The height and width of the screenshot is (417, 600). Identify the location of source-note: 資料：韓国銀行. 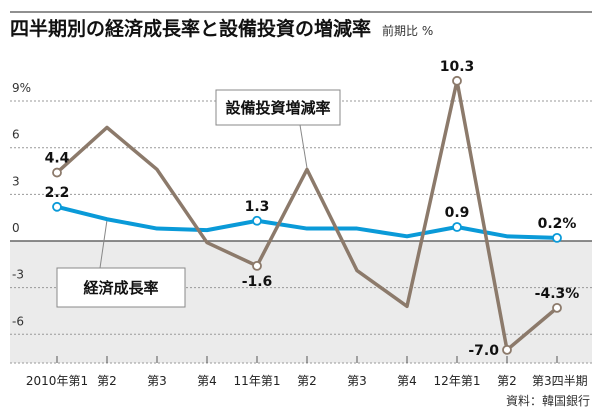
(548, 401).